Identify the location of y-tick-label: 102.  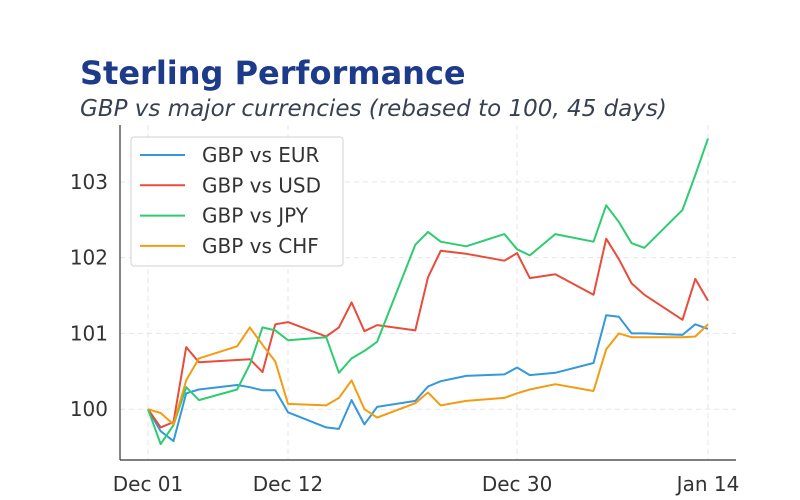
(89, 258).